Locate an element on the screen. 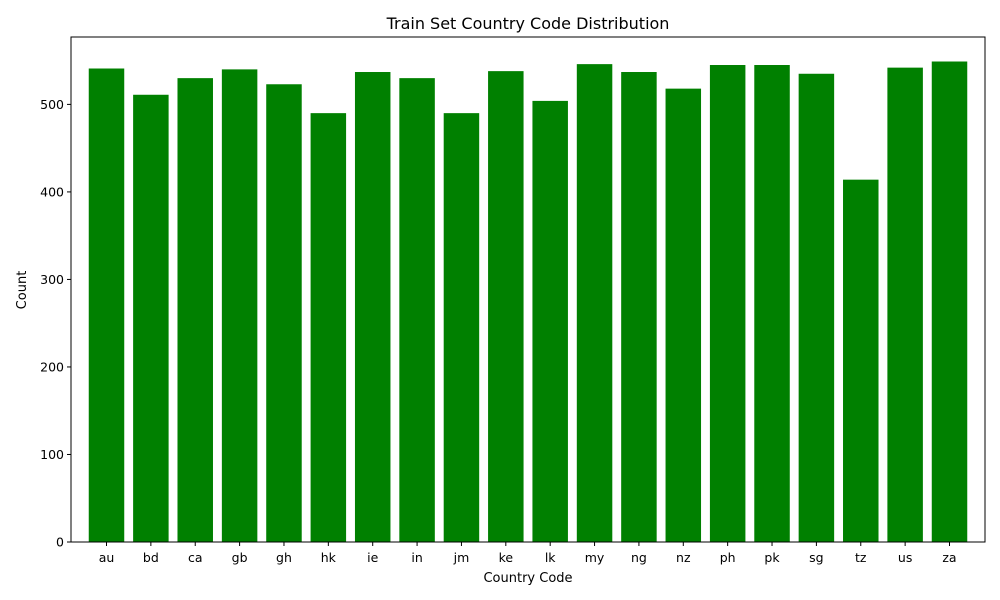  y-tick-label-0: 0 is located at coordinates (60, 542).